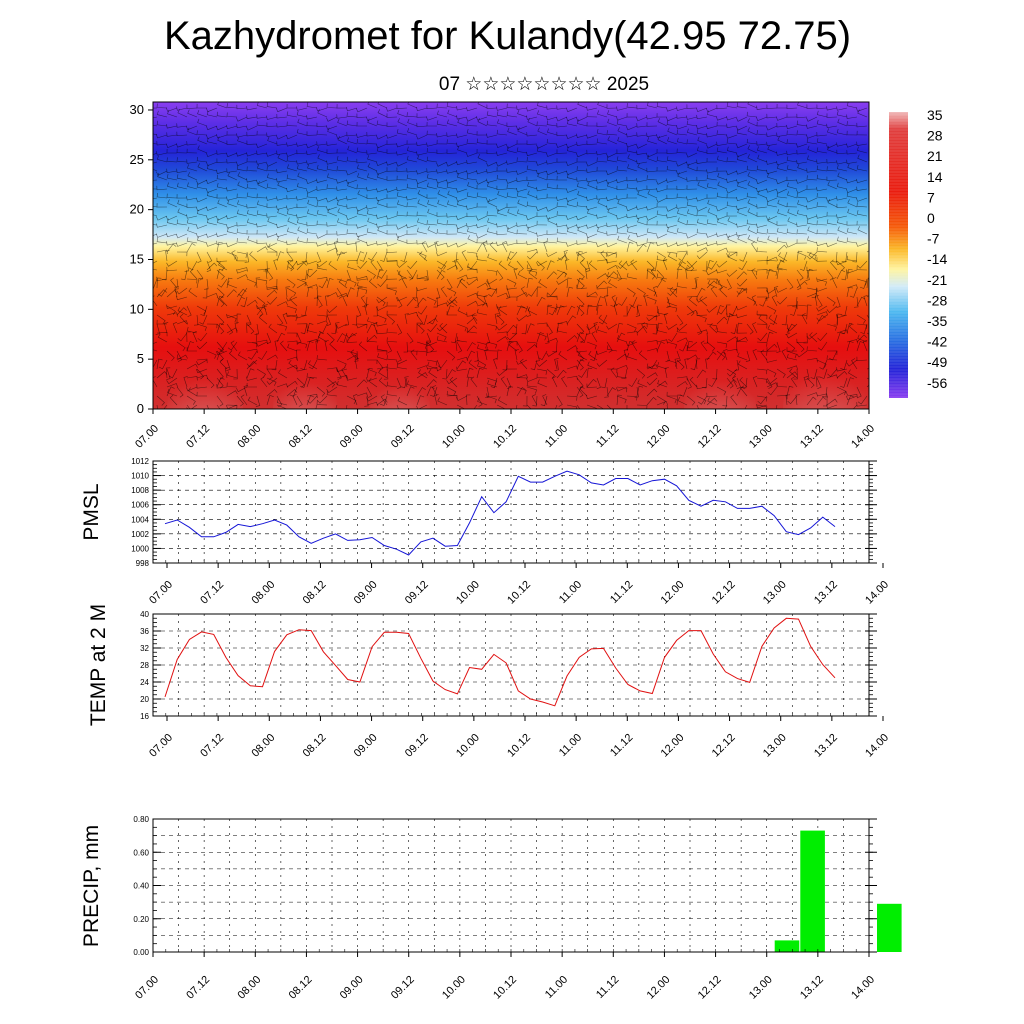 The image size is (1024, 1024). I want to click on x-tick-label: 13.12, so click(812, 437).